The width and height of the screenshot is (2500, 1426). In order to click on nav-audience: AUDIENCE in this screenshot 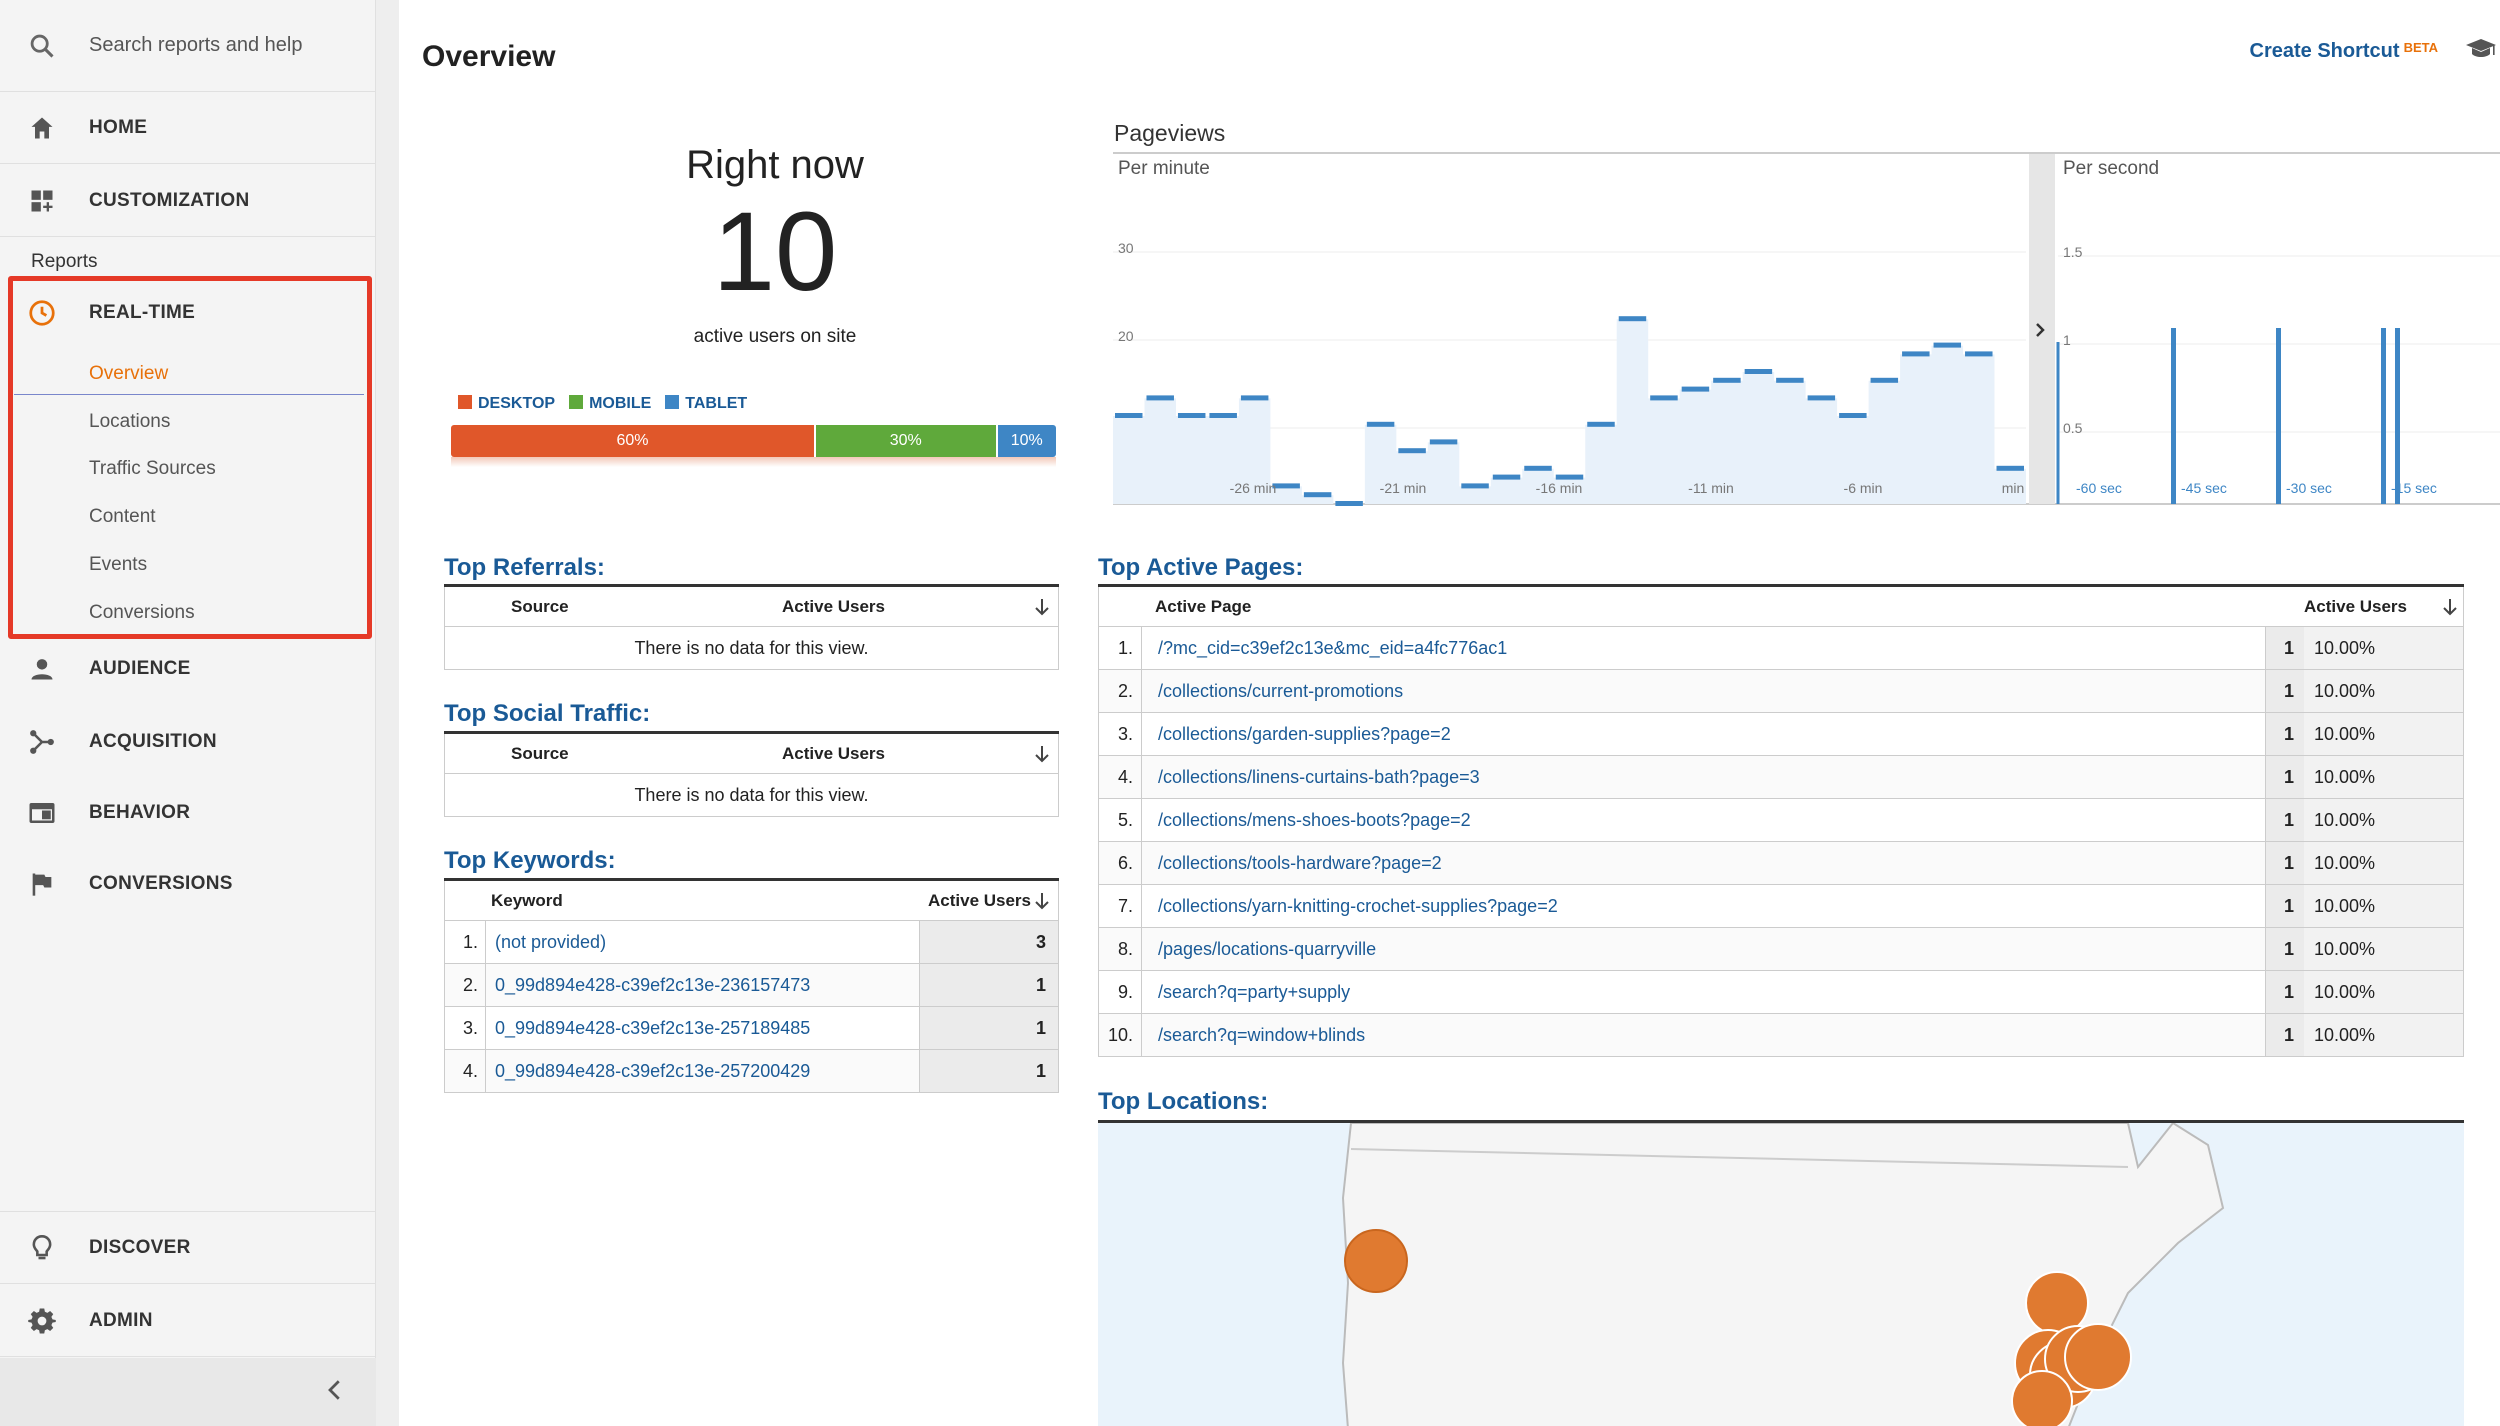, I will do `click(188, 669)`.